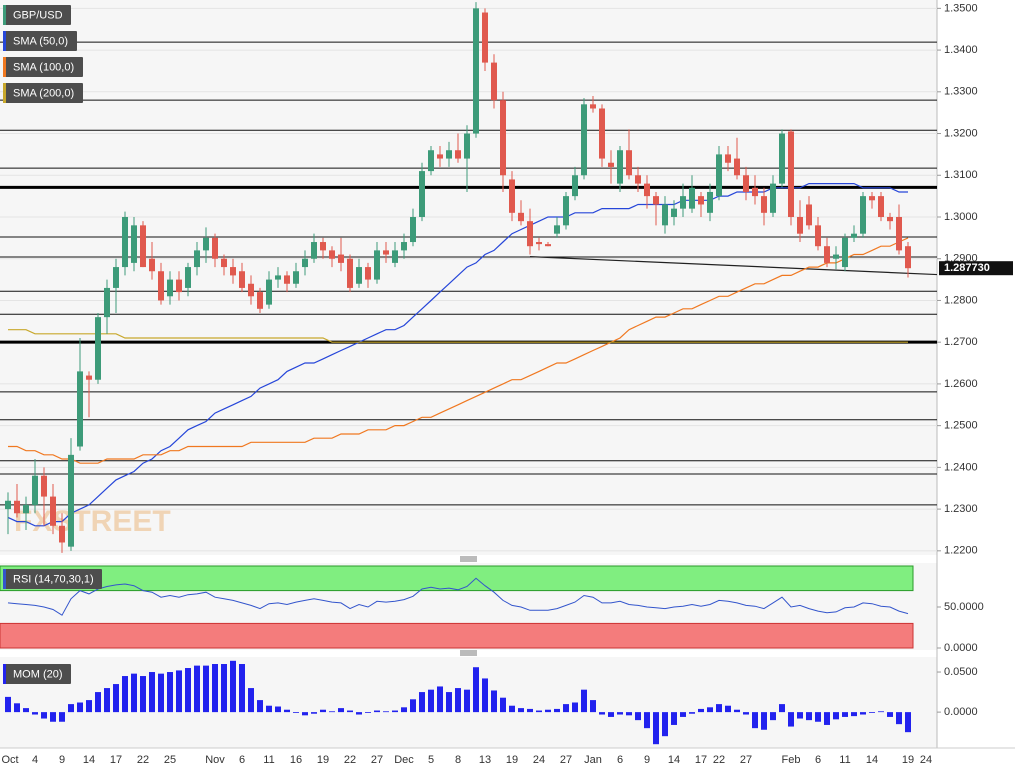 The width and height of the screenshot is (1015, 772). Describe the element at coordinates (43, 93) in the screenshot. I see `legend-label: SMA (200,0)` at that location.